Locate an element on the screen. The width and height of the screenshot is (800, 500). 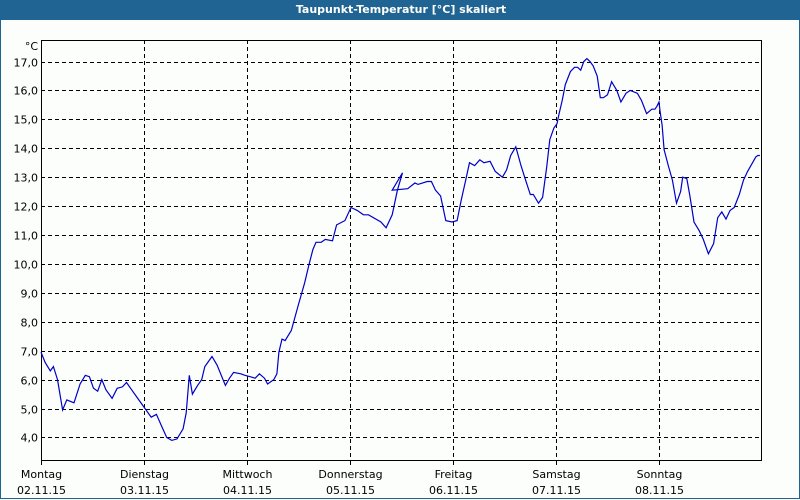
x-day-label: Freitag is located at coordinates (454, 474).